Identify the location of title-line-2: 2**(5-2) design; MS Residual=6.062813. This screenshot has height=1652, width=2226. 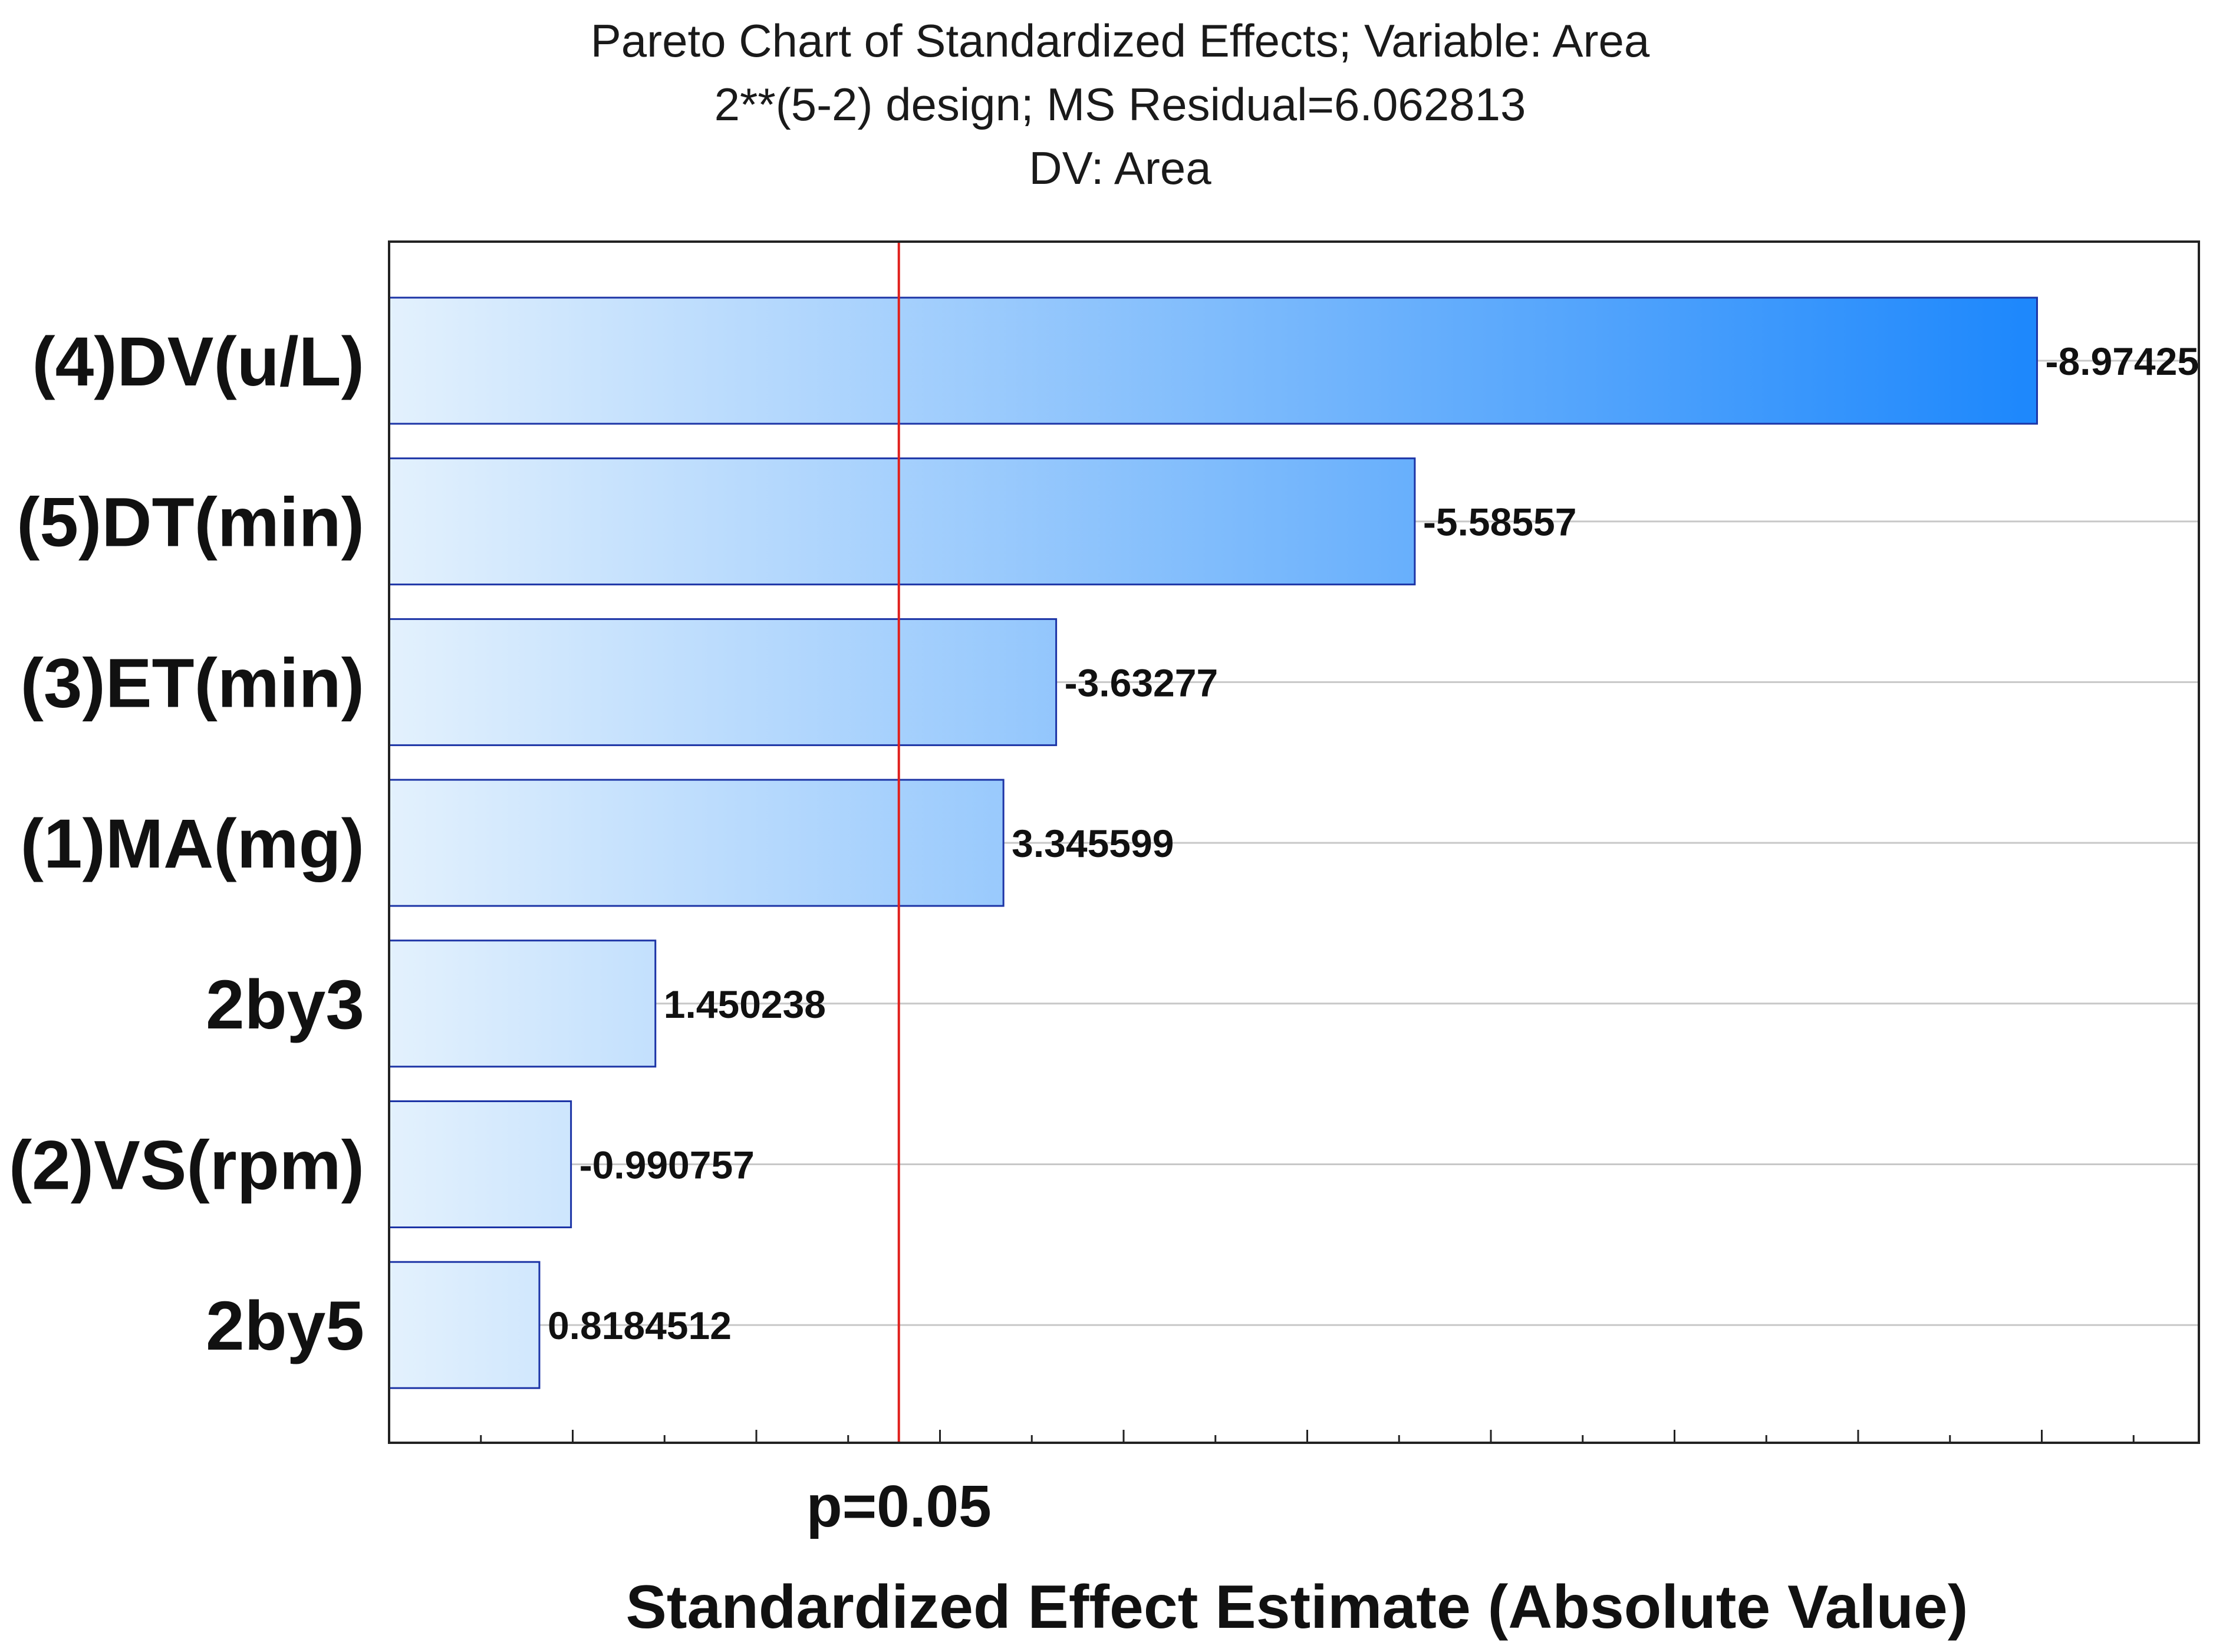
(1120, 104).